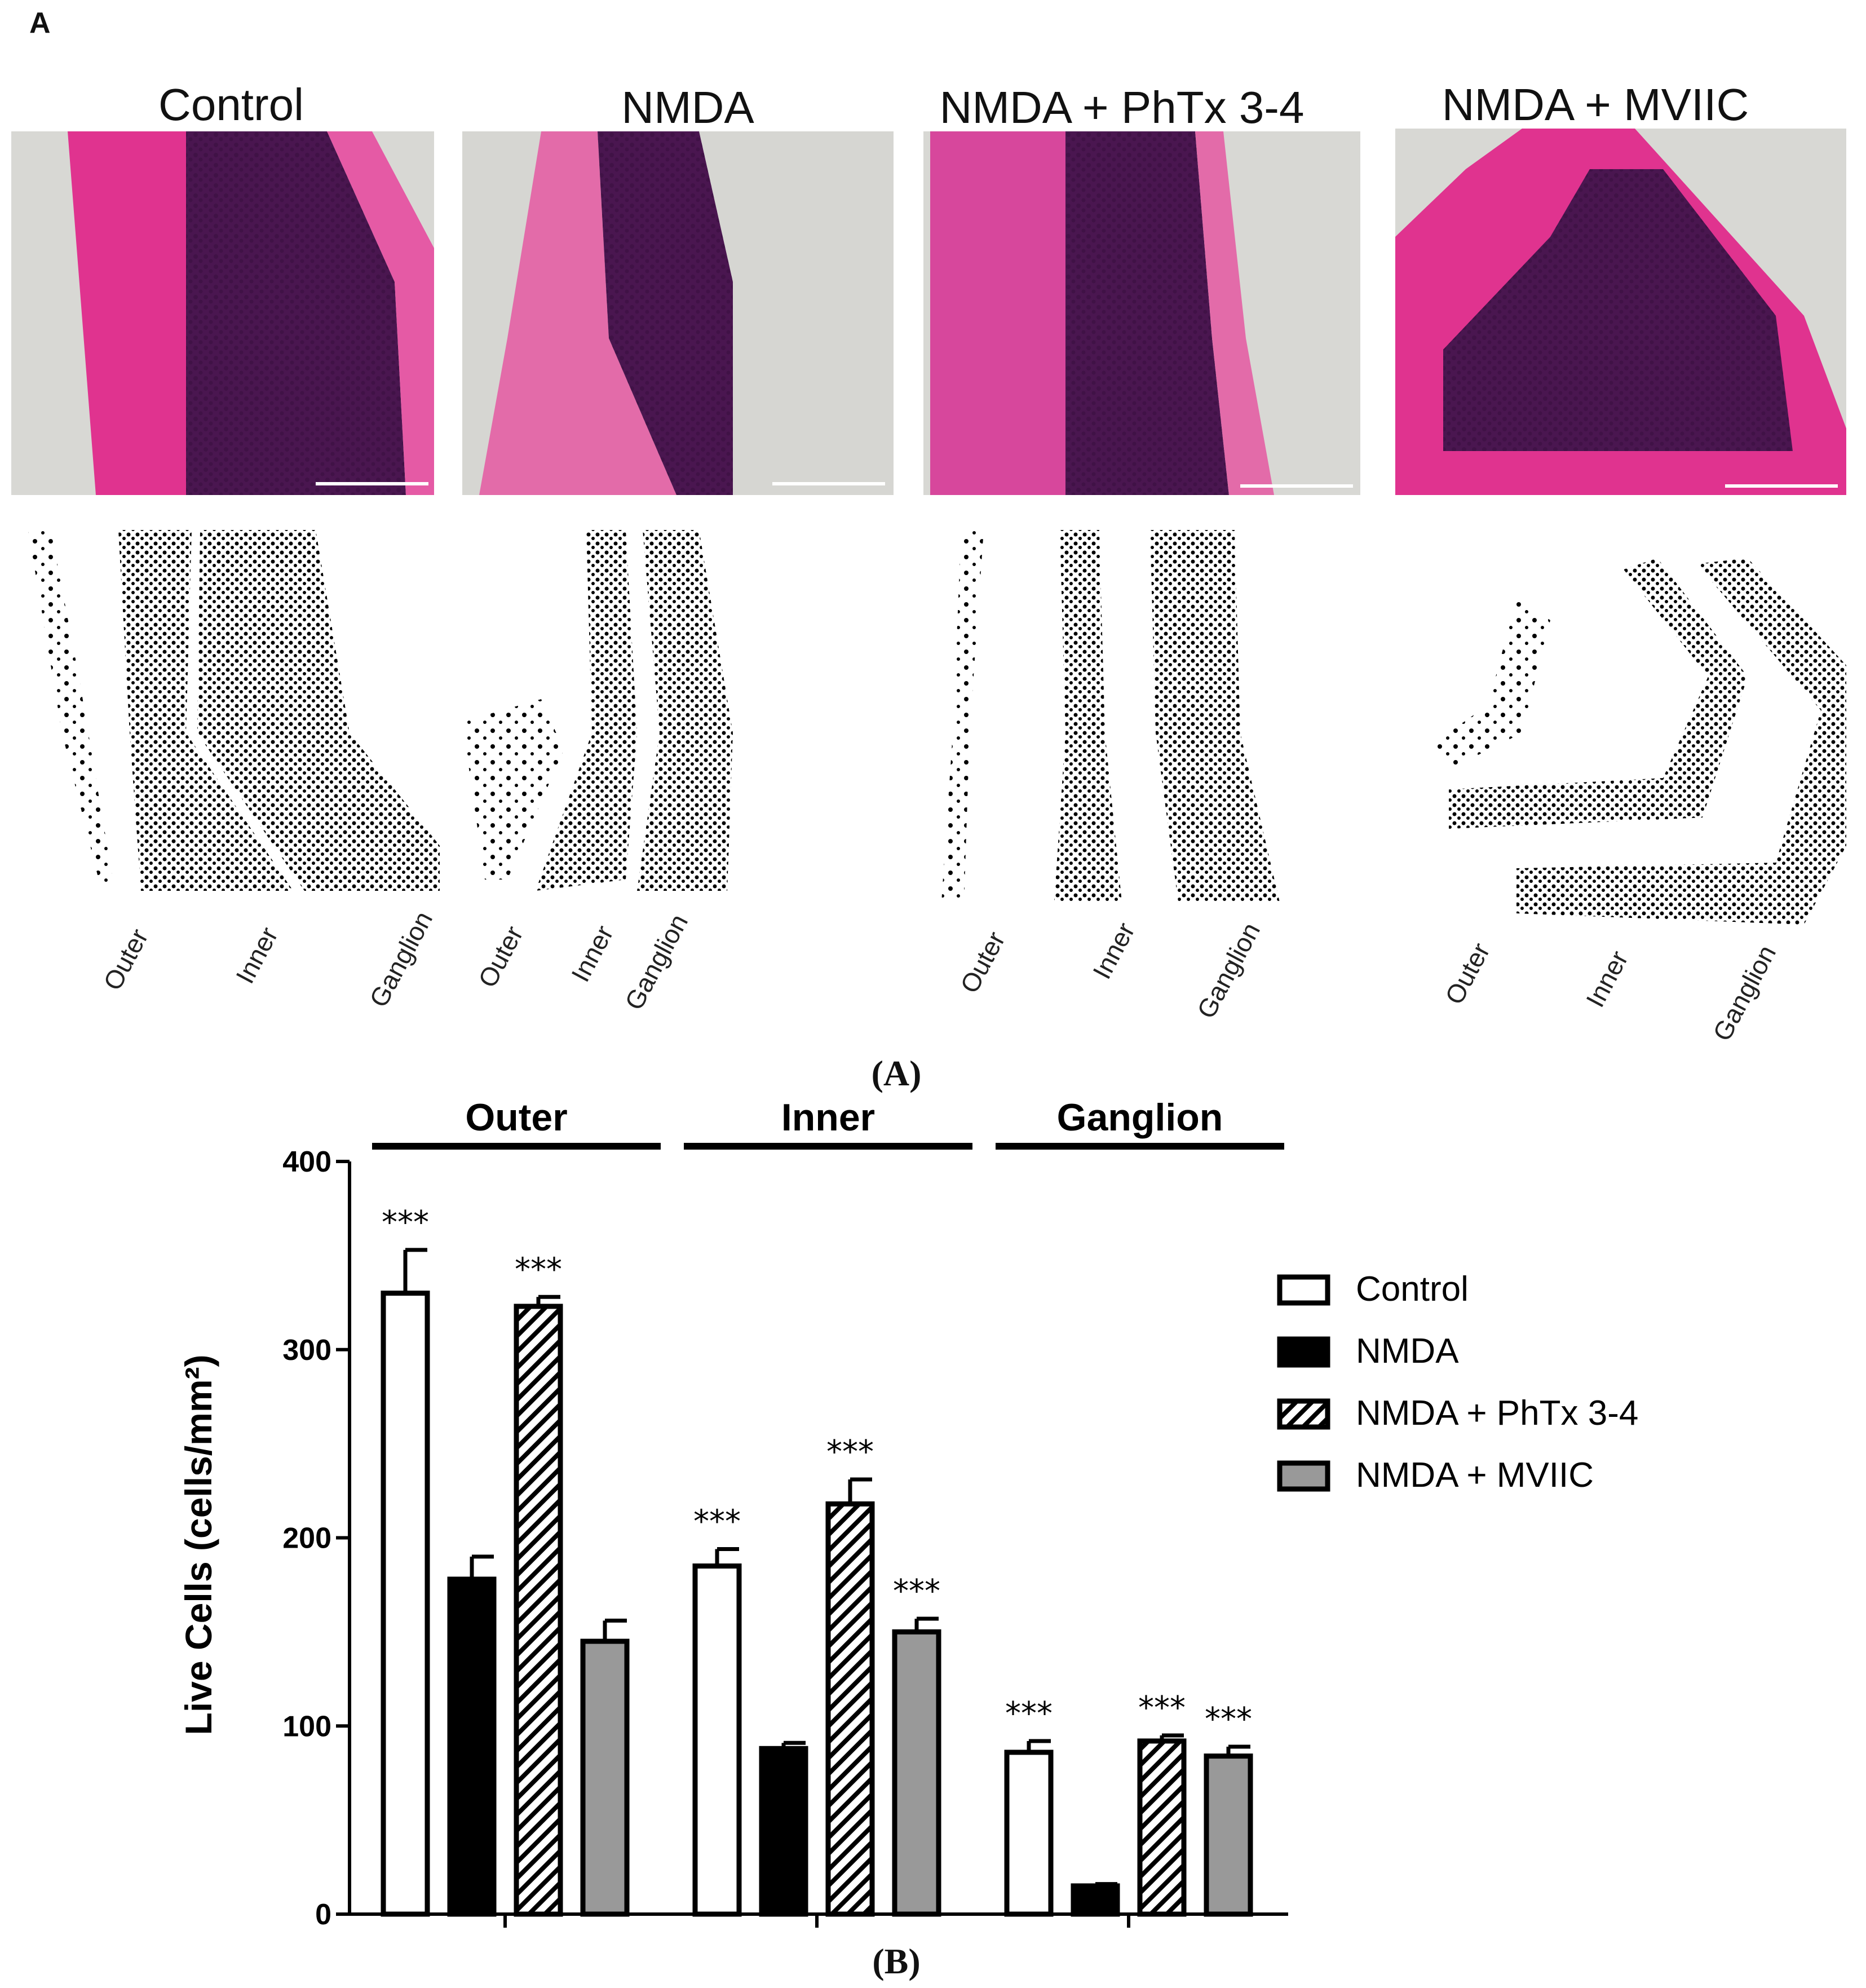 Image resolution: width=1866 pixels, height=1988 pixels. Describe the element at coordinates (1140, 1117) in the screenshot. I see `category-label: Ganglion` at that location.